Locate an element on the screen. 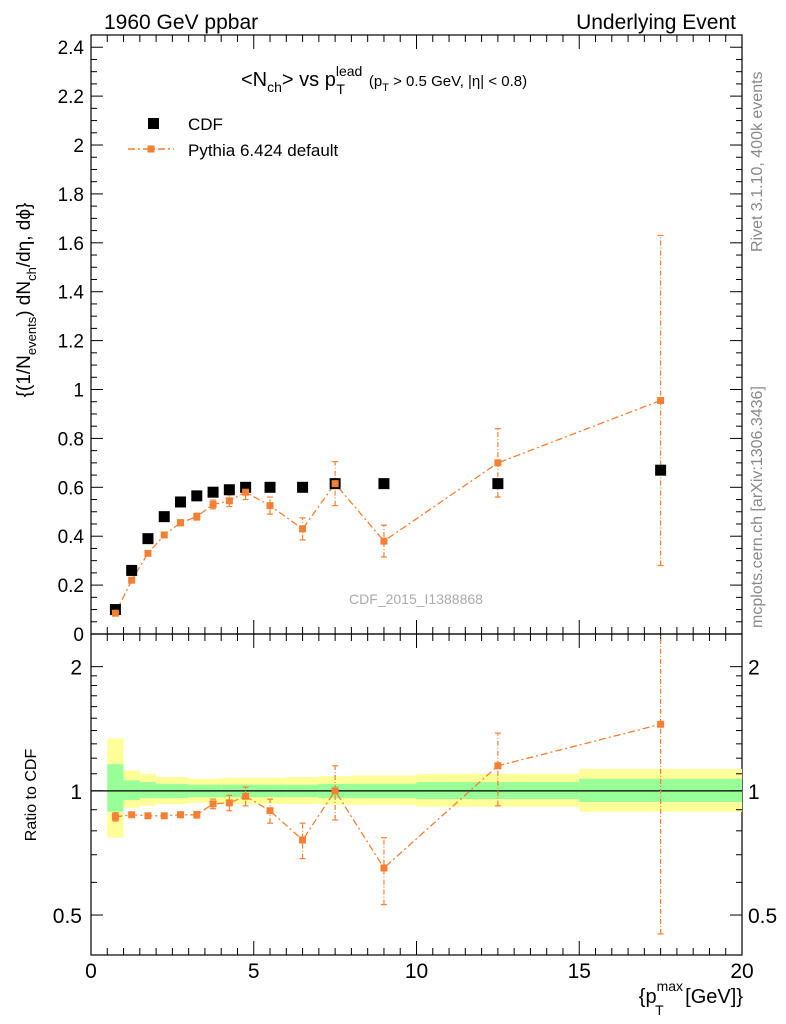 The image size is (786, 1024). top-y-axis-label: {(1/Nevents) dNch/dη, dϕ} is located at coordinates (26, 300).